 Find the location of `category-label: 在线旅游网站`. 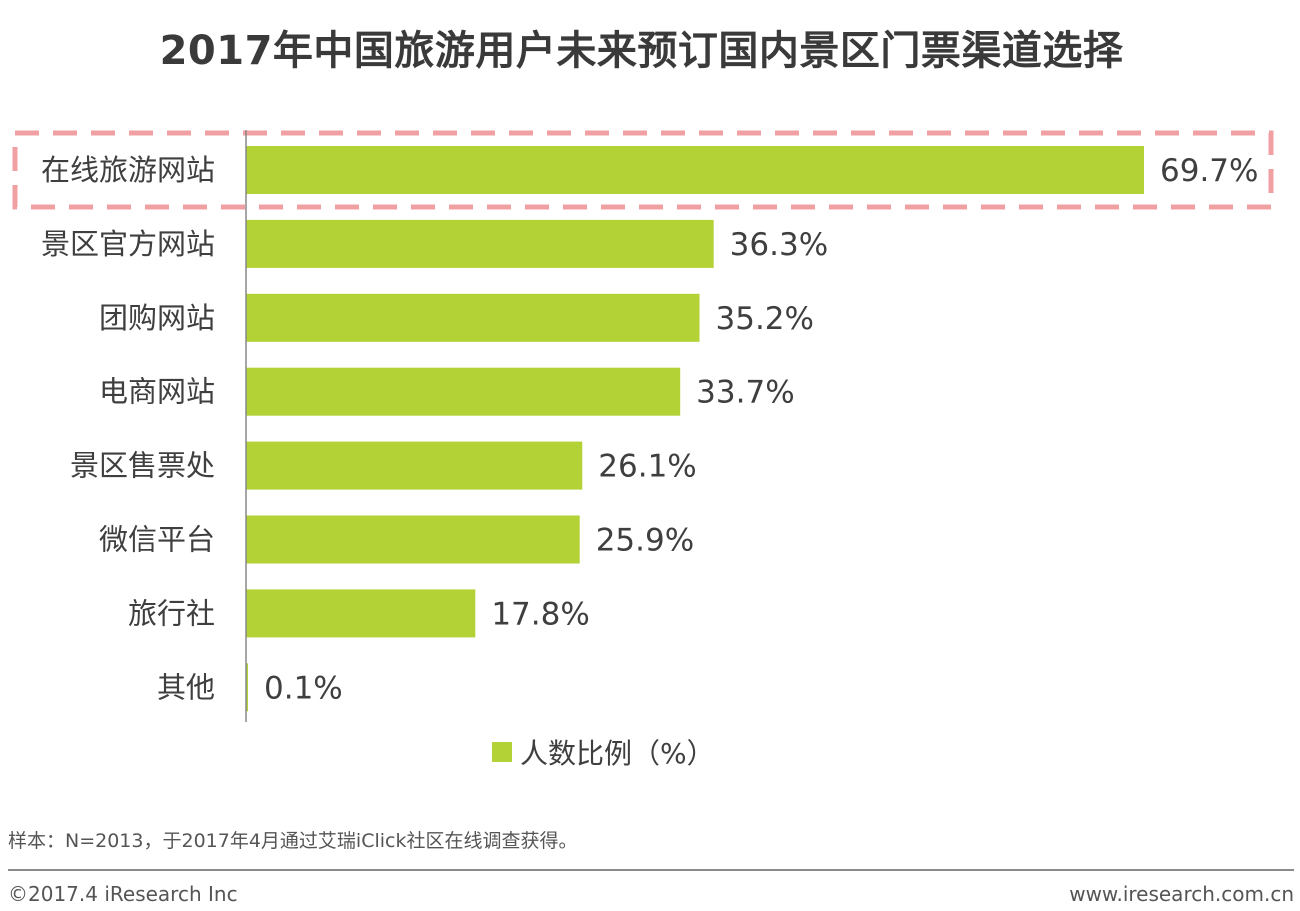

category-label: 在线旅游网站 is located at coordinates (128, 170).